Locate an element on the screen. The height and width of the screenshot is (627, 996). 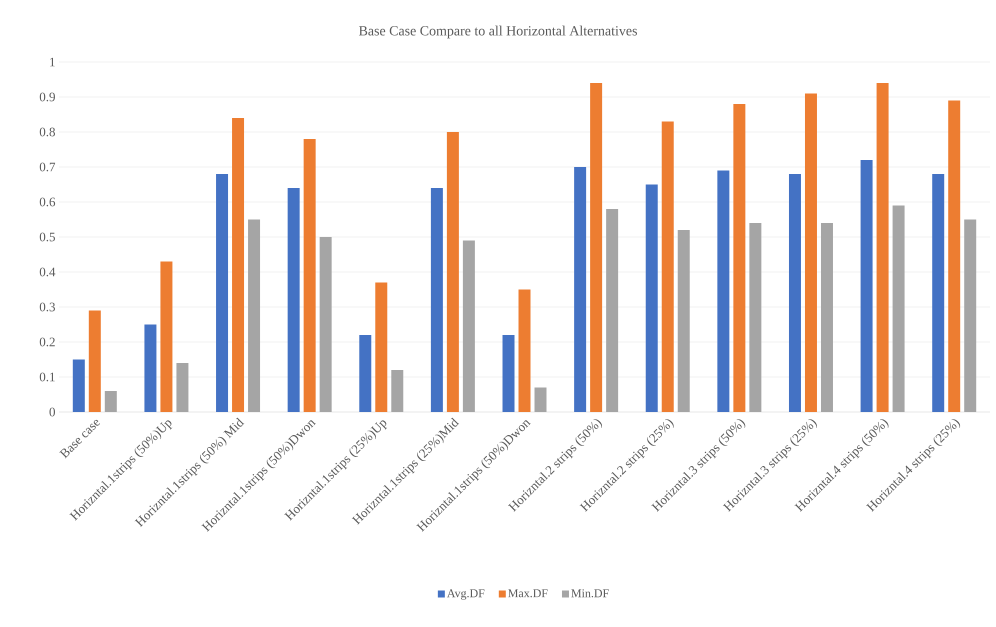
y-tick-label: 0.8 is located at coordinates (47, 132).